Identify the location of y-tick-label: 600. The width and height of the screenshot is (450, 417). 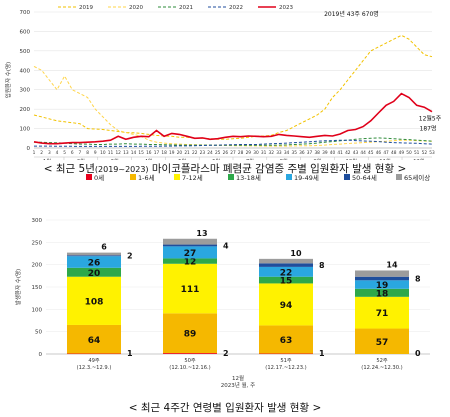
(25, 32).